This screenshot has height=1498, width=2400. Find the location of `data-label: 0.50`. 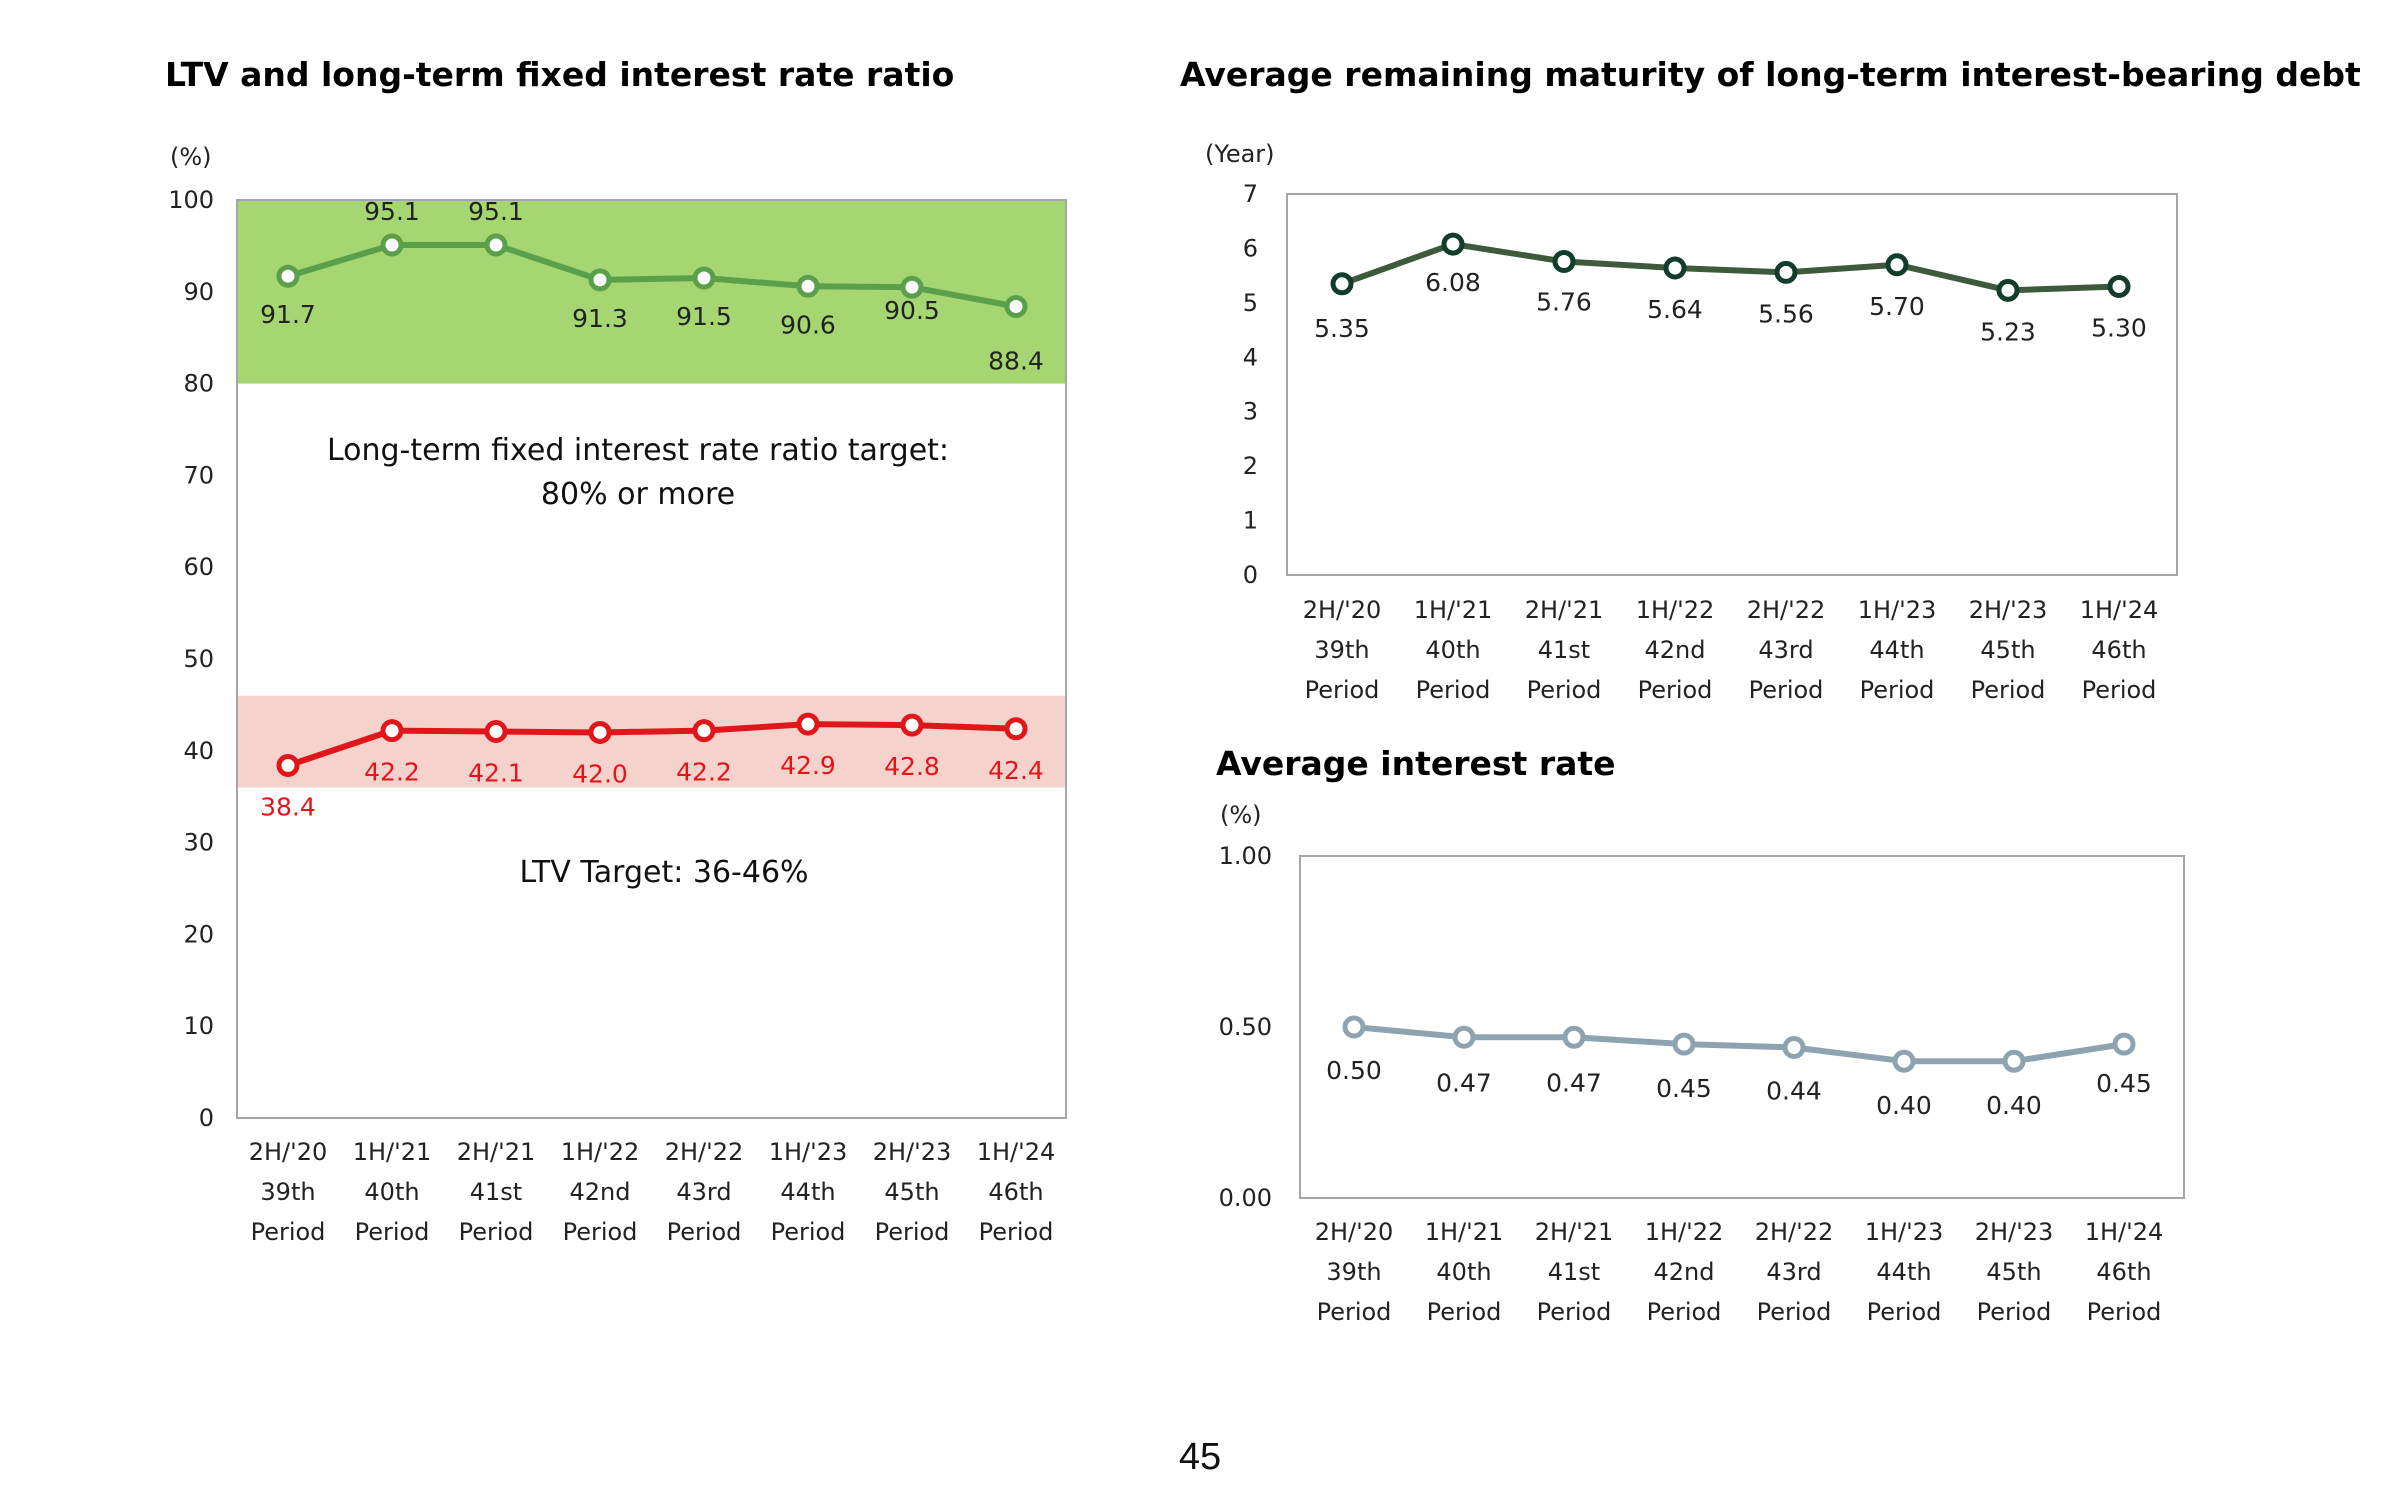

data-label: 0.50 is located at coordinates (1354, 1070).